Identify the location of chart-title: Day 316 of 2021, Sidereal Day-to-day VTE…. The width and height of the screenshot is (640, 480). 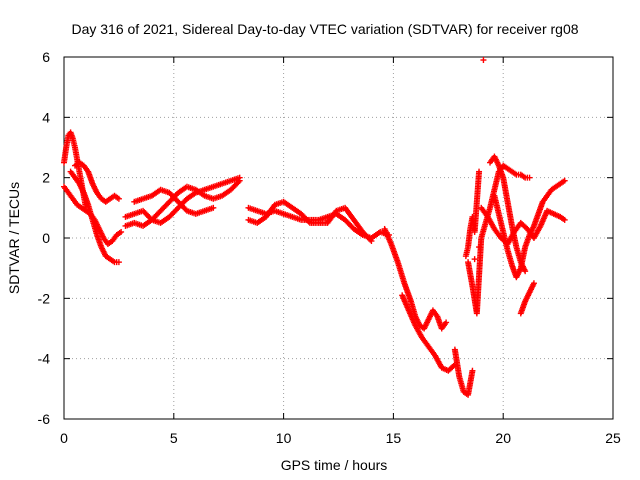
(324, 29).